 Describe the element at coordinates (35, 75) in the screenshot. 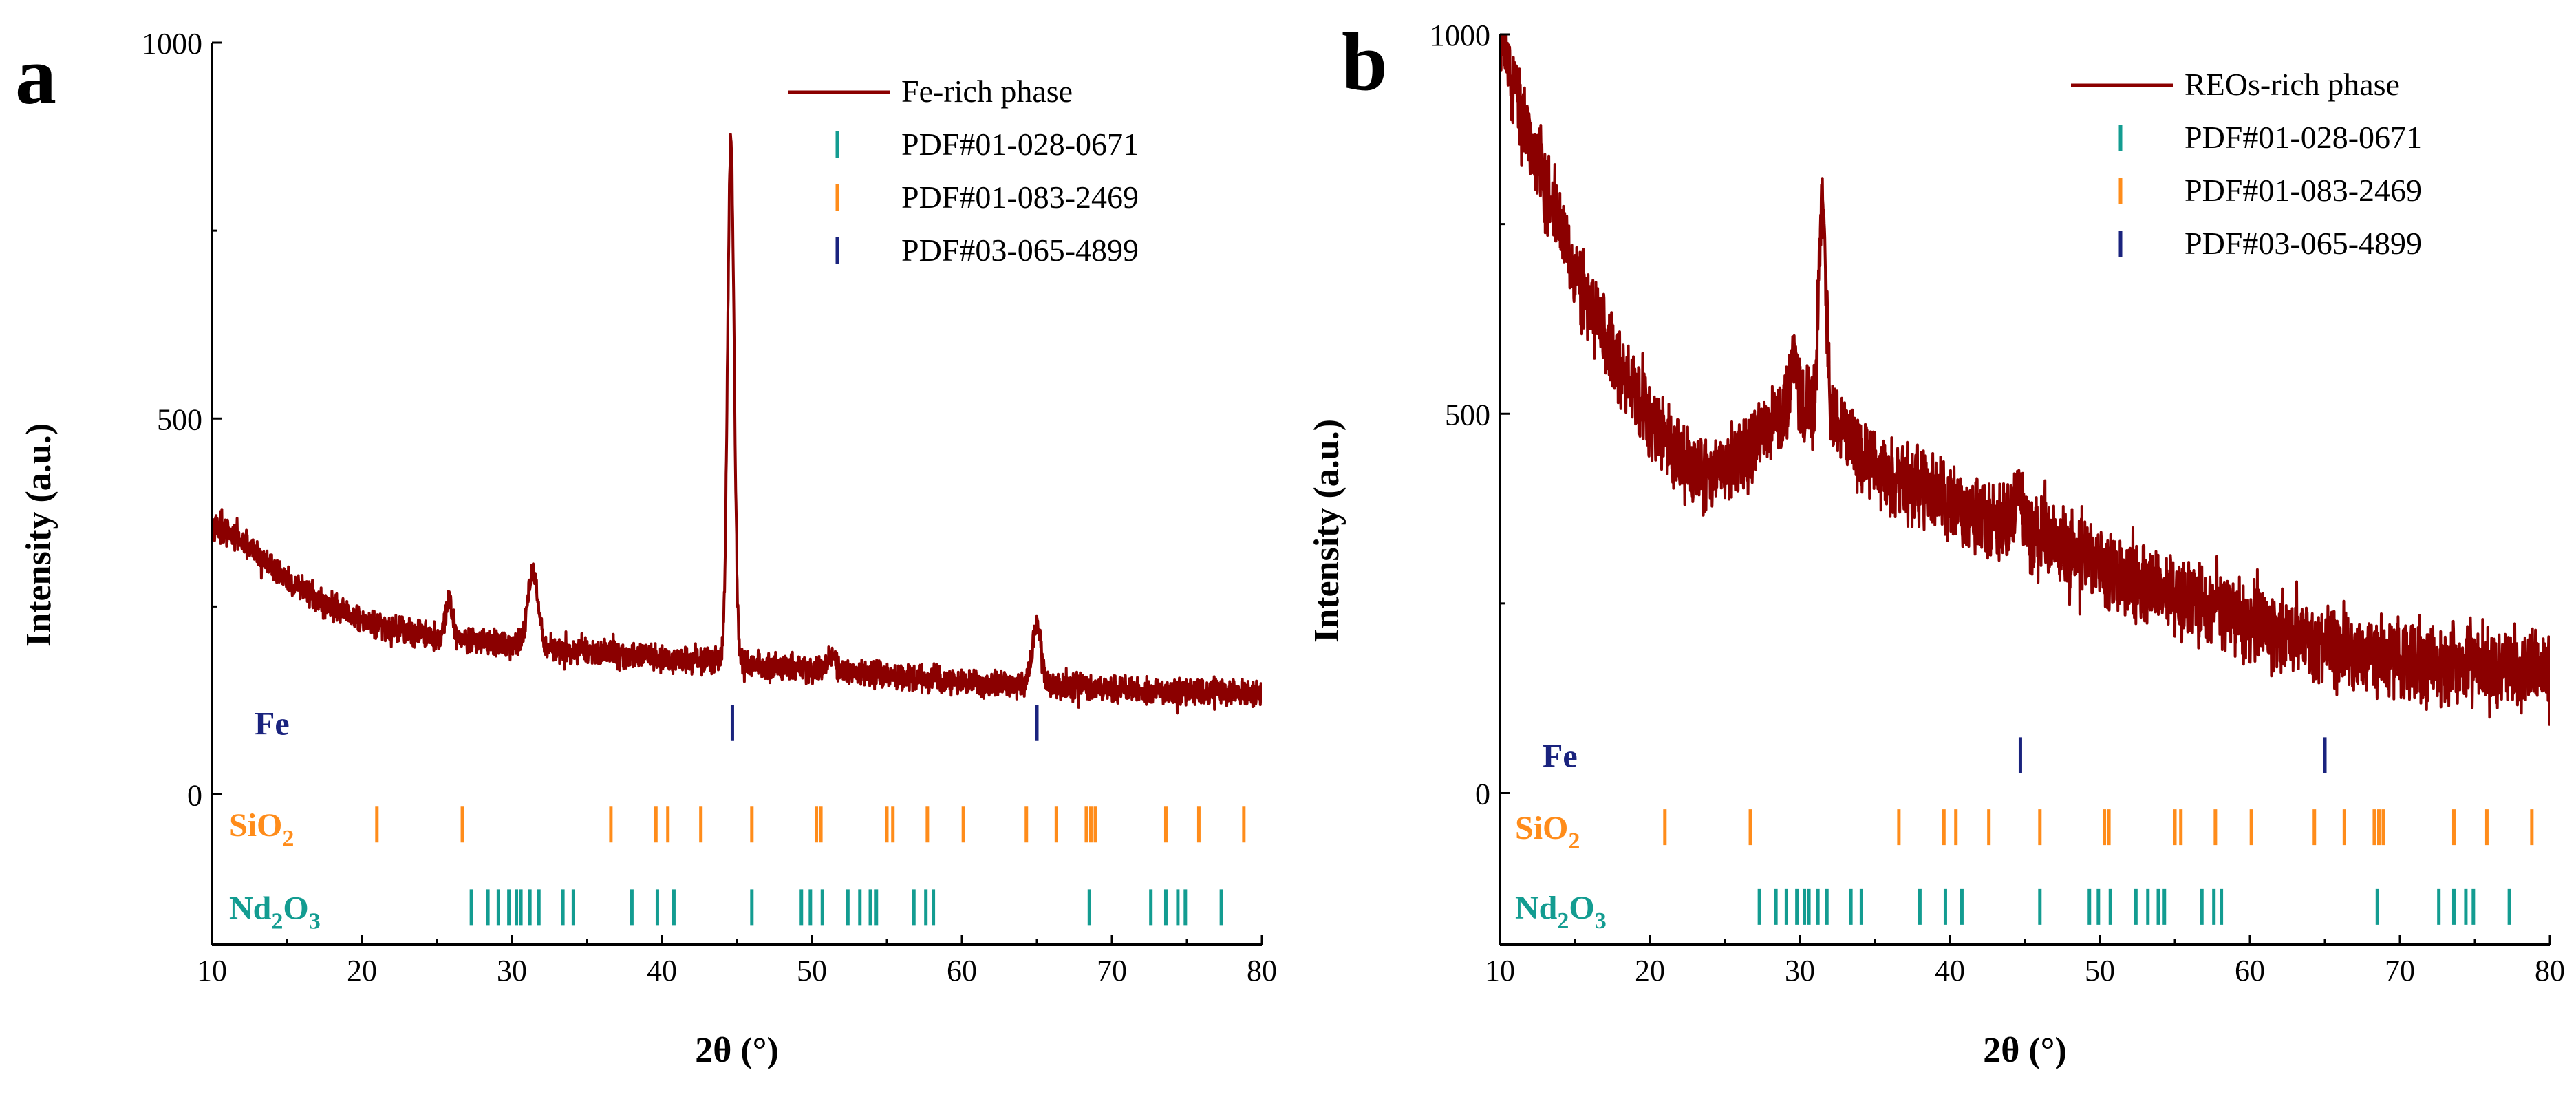

I see `panel-label: a` at that location.